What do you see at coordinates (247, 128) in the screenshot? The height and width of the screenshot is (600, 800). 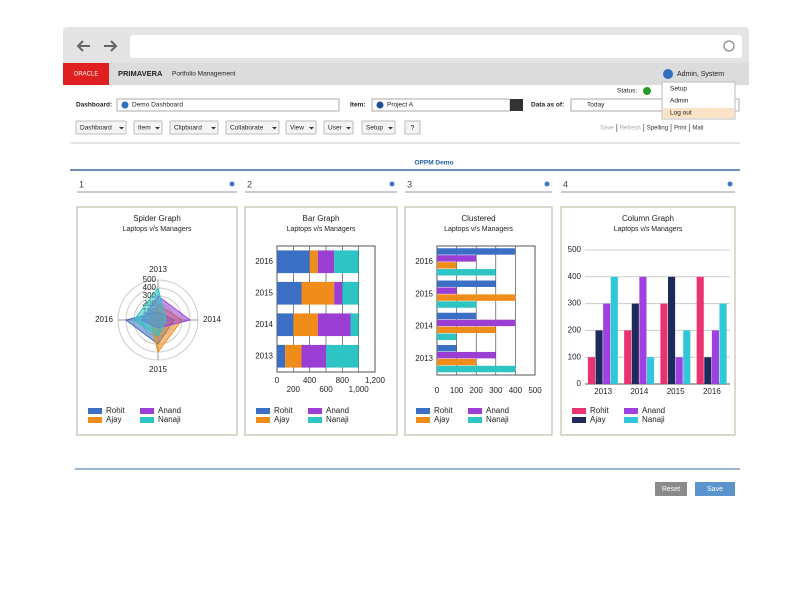 I see `toolbar-label: Collaborate` at bounding box center [247, 128].